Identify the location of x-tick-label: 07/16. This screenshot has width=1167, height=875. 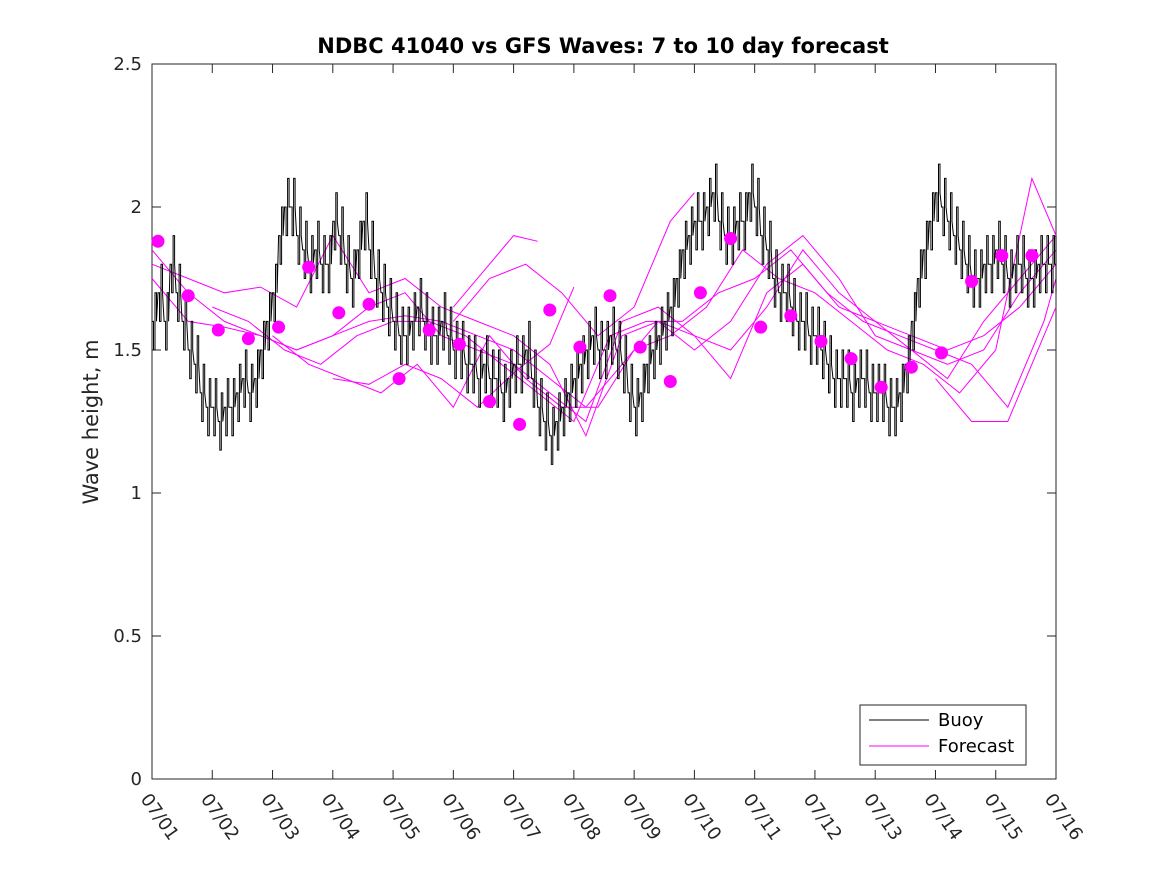
(1063, 817).